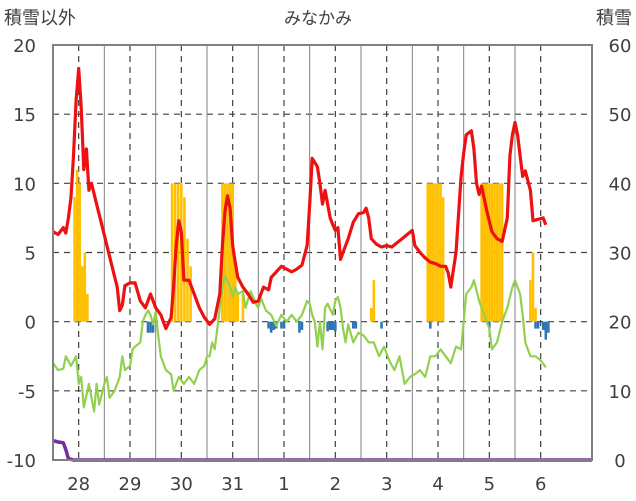 This screenshot has width=636, height=501. I want to click on right-tick-label: 60, so click(620, 46).